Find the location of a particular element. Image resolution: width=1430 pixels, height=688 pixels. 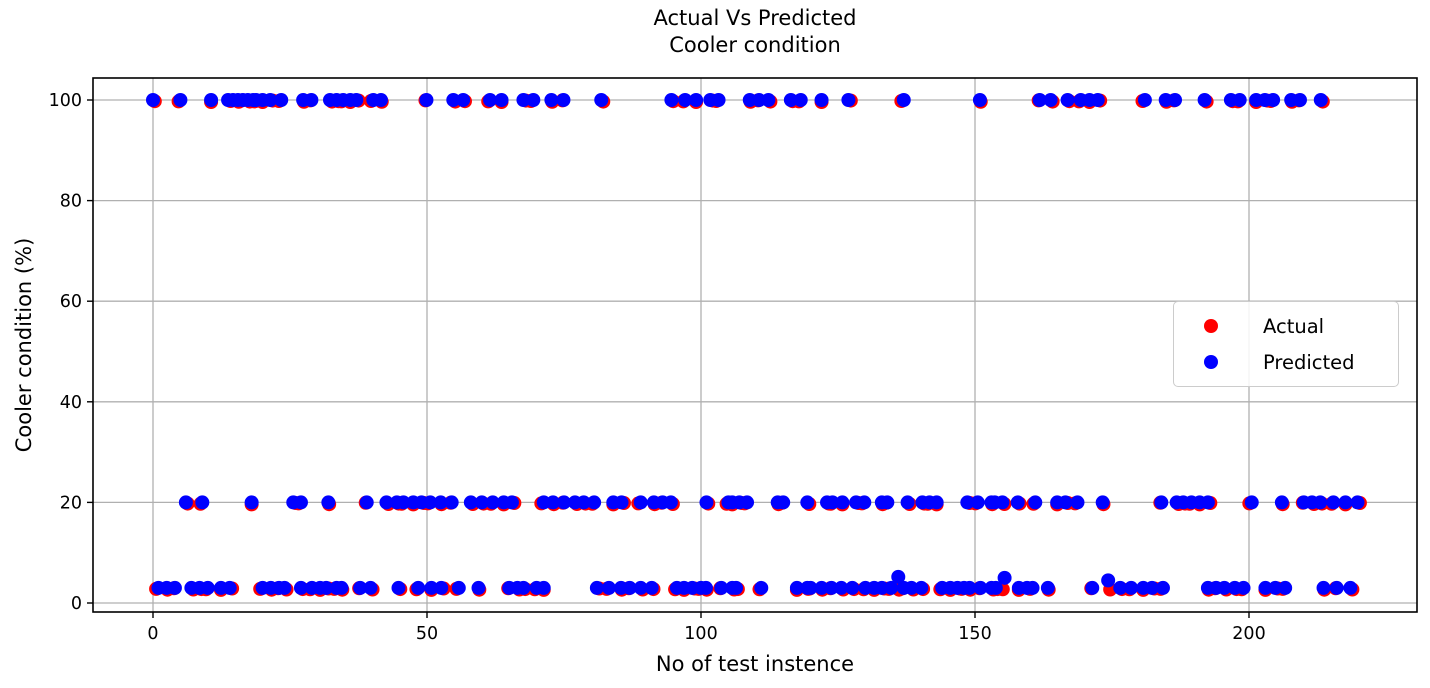

y-tick-label: 0 is located at coordinates (76, 604).